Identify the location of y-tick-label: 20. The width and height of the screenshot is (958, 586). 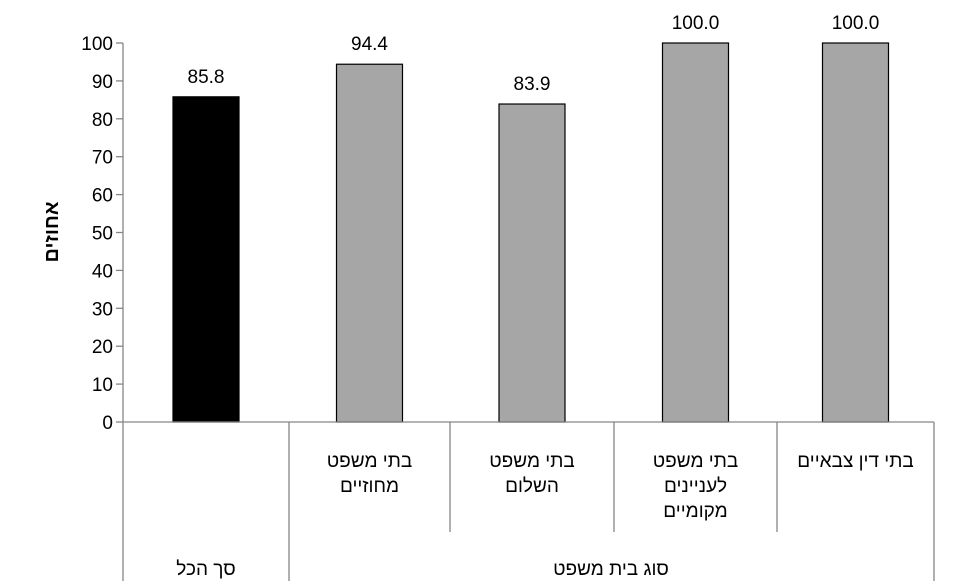
(102, 347).